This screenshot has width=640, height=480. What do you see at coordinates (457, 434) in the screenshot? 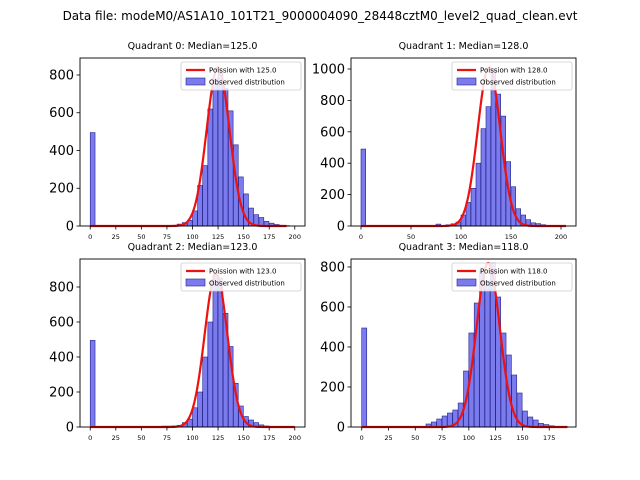
I see `x-axis: 0 25 50 75 100 125 150 175` at bounding box center [457, 434].